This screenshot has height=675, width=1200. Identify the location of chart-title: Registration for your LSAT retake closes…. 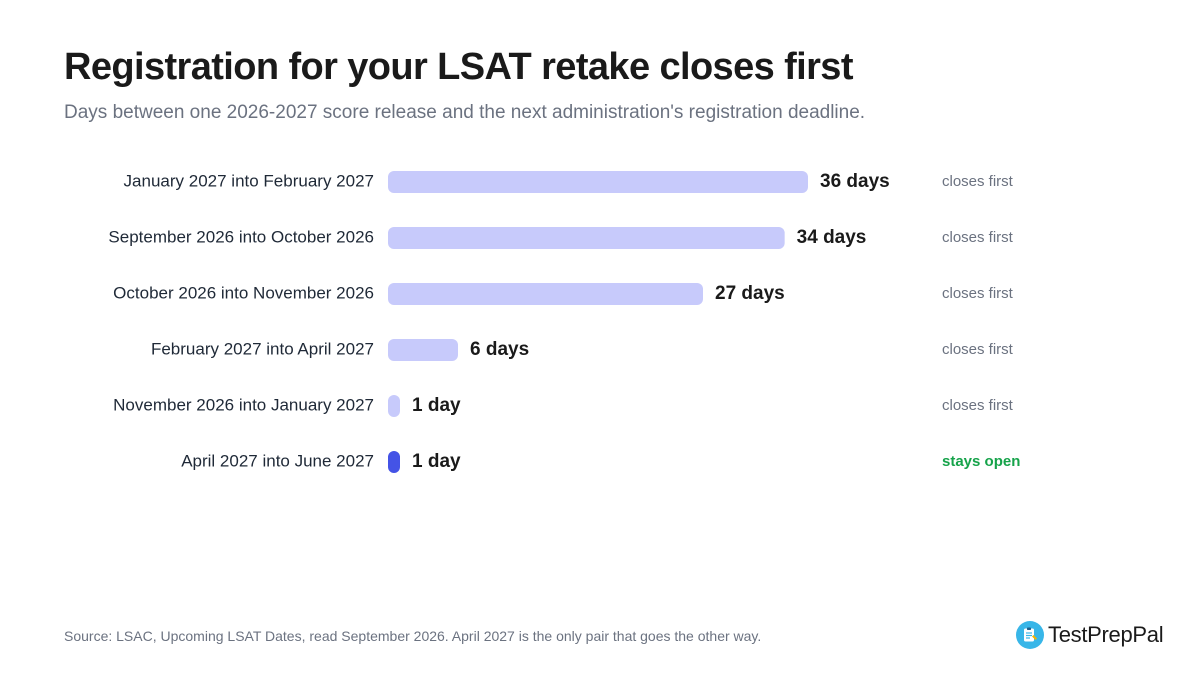
(459, 67).